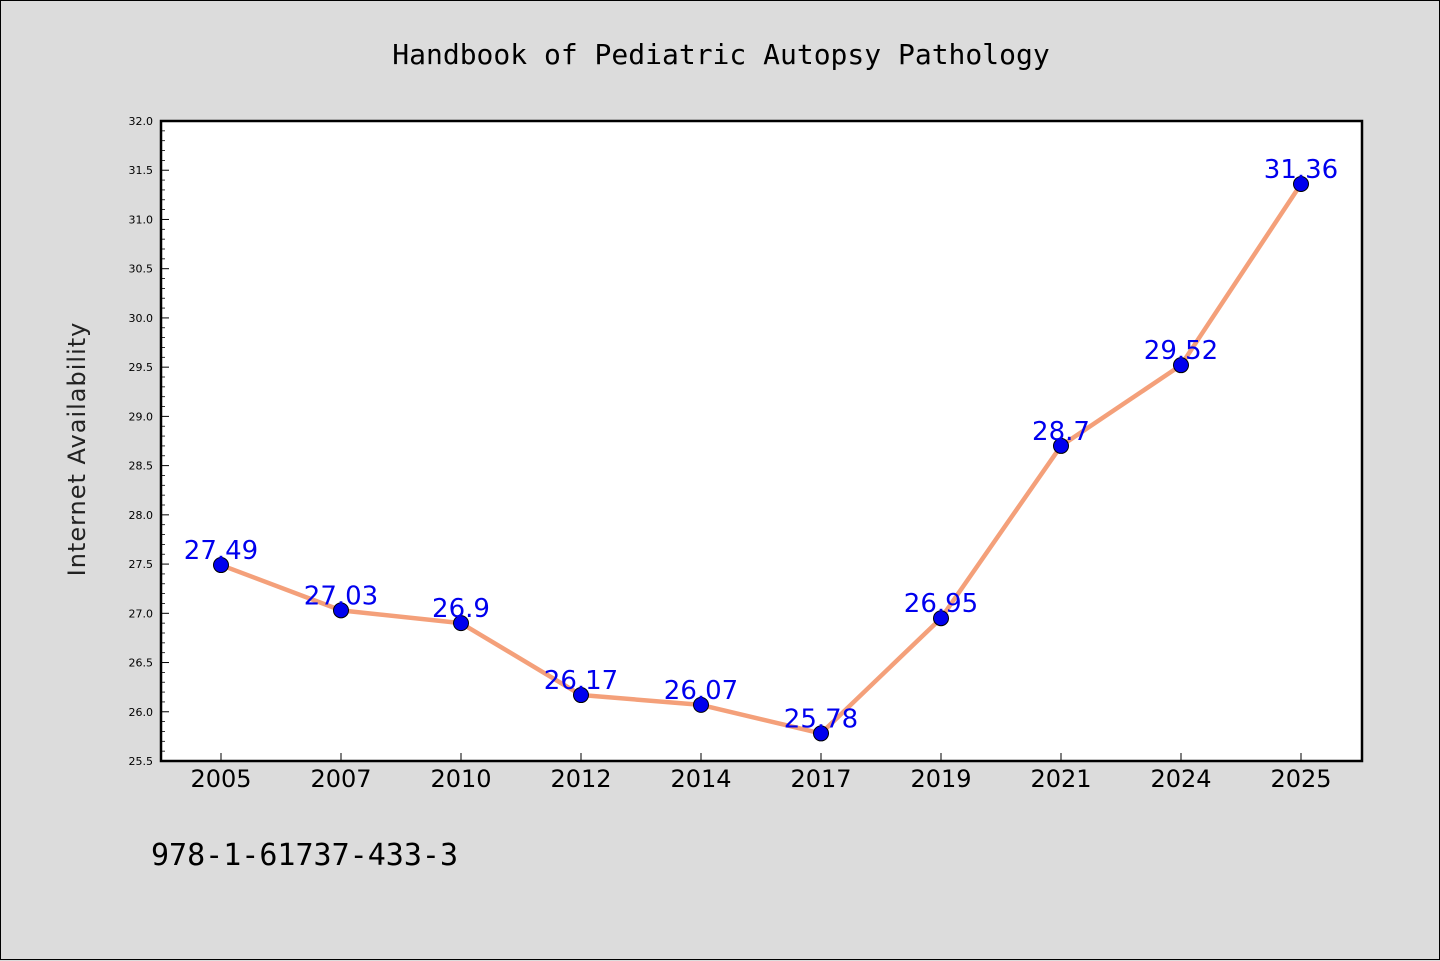 This screenshot has height=961, width=1440. I want to click on x-tick-label: 2025, so click(1300, 779).